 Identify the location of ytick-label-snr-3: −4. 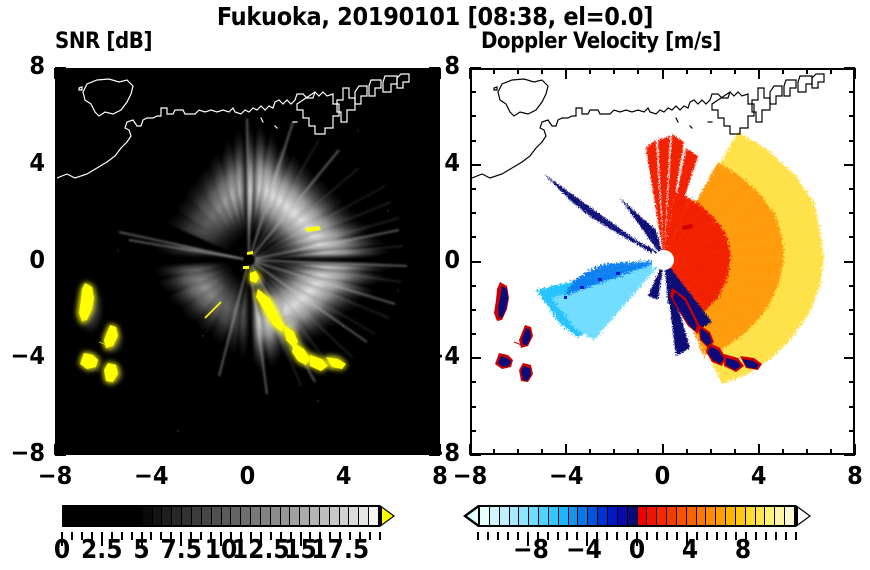
(28, 356).